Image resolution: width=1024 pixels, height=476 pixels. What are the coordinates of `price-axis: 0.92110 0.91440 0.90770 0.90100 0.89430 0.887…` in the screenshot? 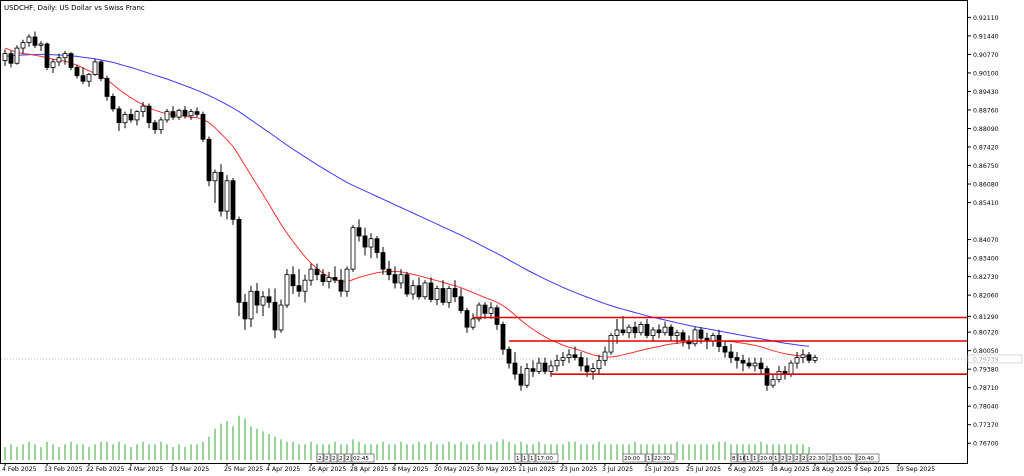 It's located at (995, 231).